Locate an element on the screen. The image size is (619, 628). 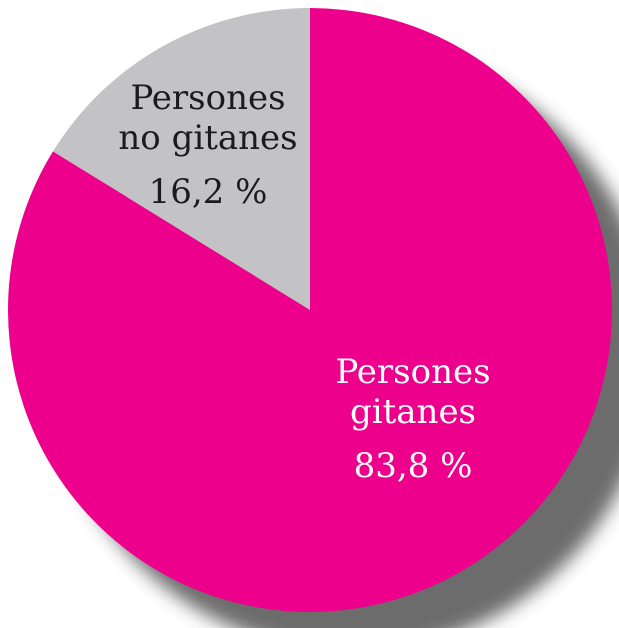
slice-name-line-2: no gitanes is located at coordinates (208, 138).